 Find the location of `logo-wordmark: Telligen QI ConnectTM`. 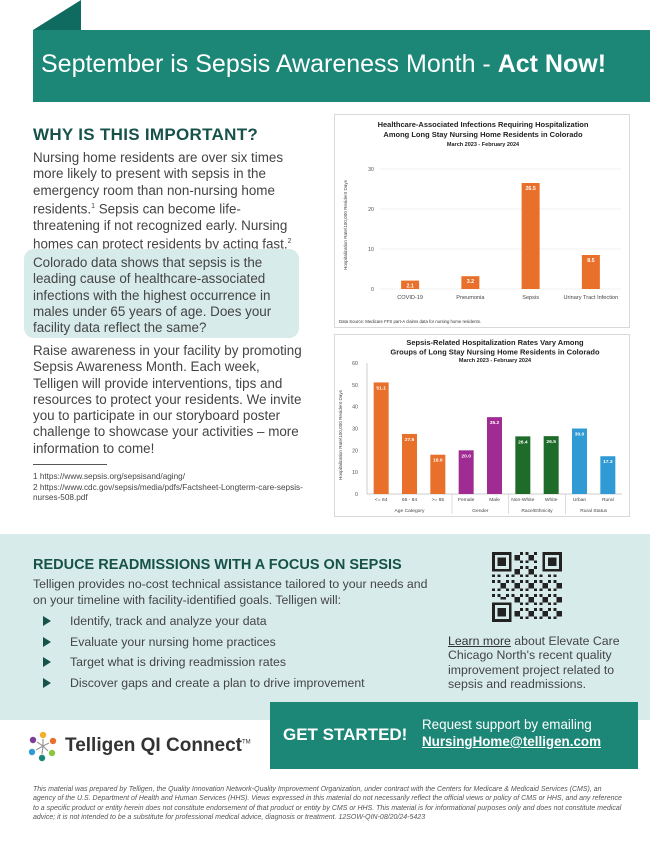

logo-wordmark: Telligen QI ConnectTM is located at coordinates (158, 746).